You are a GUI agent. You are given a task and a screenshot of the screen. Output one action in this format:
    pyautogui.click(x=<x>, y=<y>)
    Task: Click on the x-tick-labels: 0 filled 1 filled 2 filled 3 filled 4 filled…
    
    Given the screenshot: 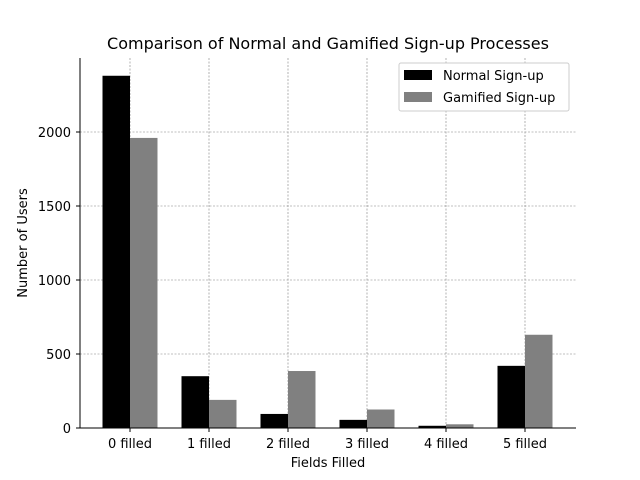 What is the action you would take?
    pyautogui.click(x=327, y=440)
    